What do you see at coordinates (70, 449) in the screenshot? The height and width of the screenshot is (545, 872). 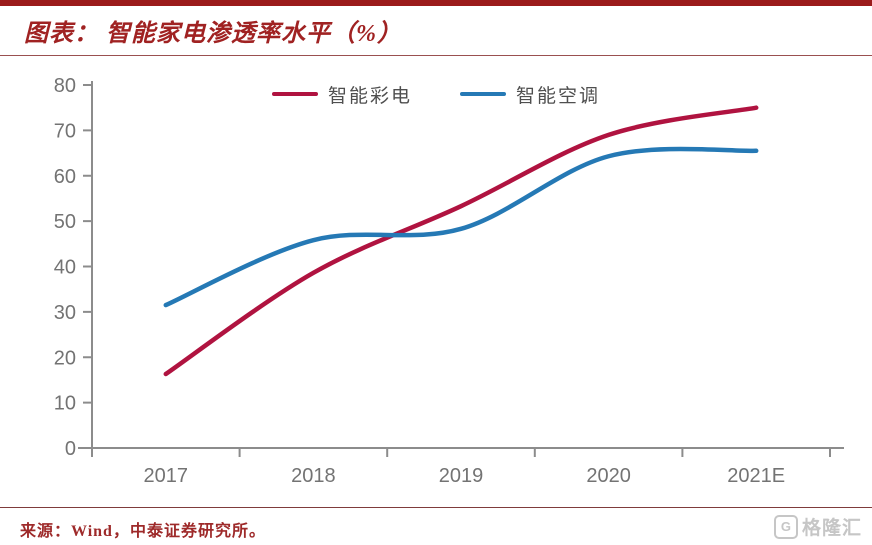 I see `y-tick-label: 0` at bounding box center [70, 449].